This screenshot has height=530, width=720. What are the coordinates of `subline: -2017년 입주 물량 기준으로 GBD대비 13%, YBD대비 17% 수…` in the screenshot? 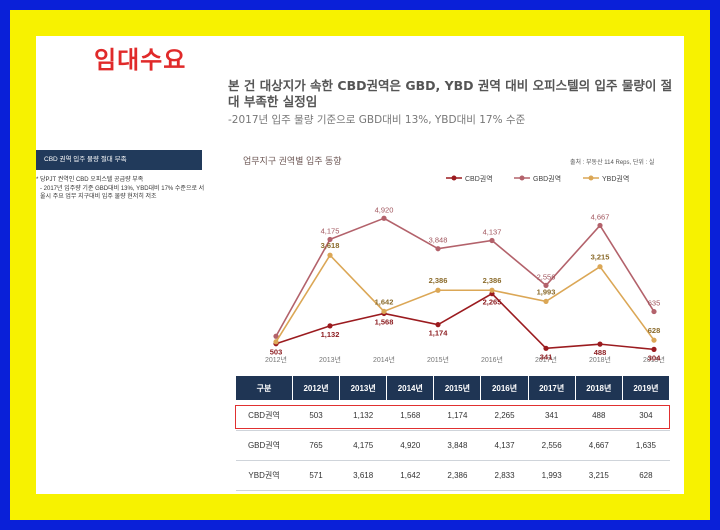 It's located at (377, 120).